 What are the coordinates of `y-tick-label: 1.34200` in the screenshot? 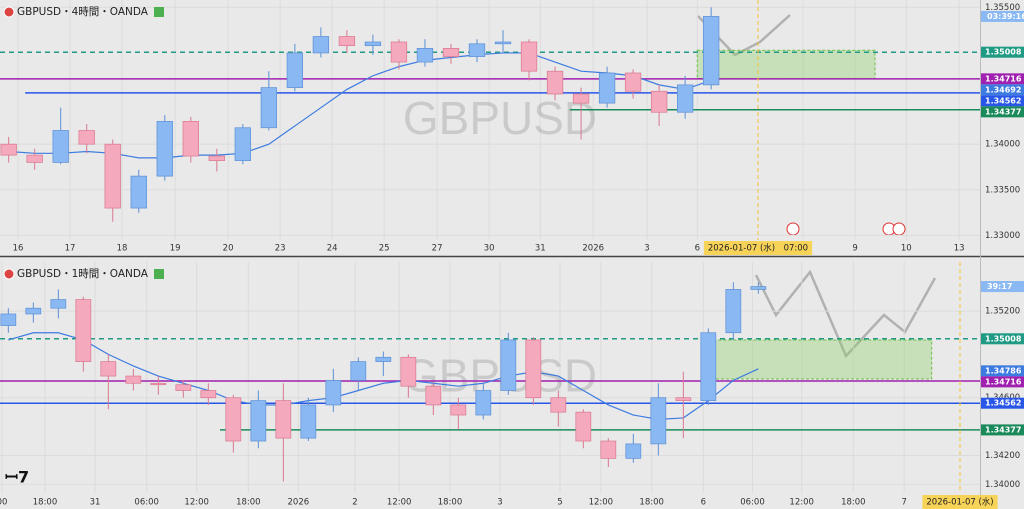 It's located at (1002, 456).